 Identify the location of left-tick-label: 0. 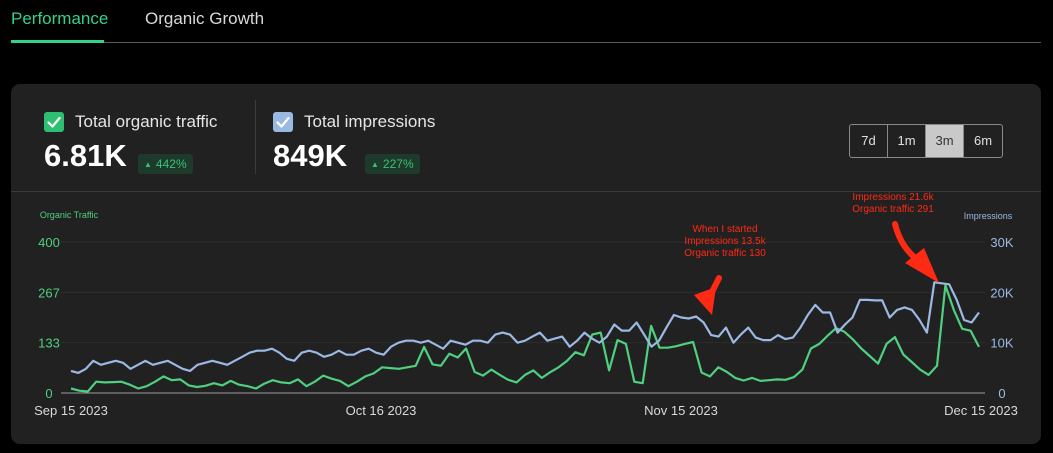
(48, 393).